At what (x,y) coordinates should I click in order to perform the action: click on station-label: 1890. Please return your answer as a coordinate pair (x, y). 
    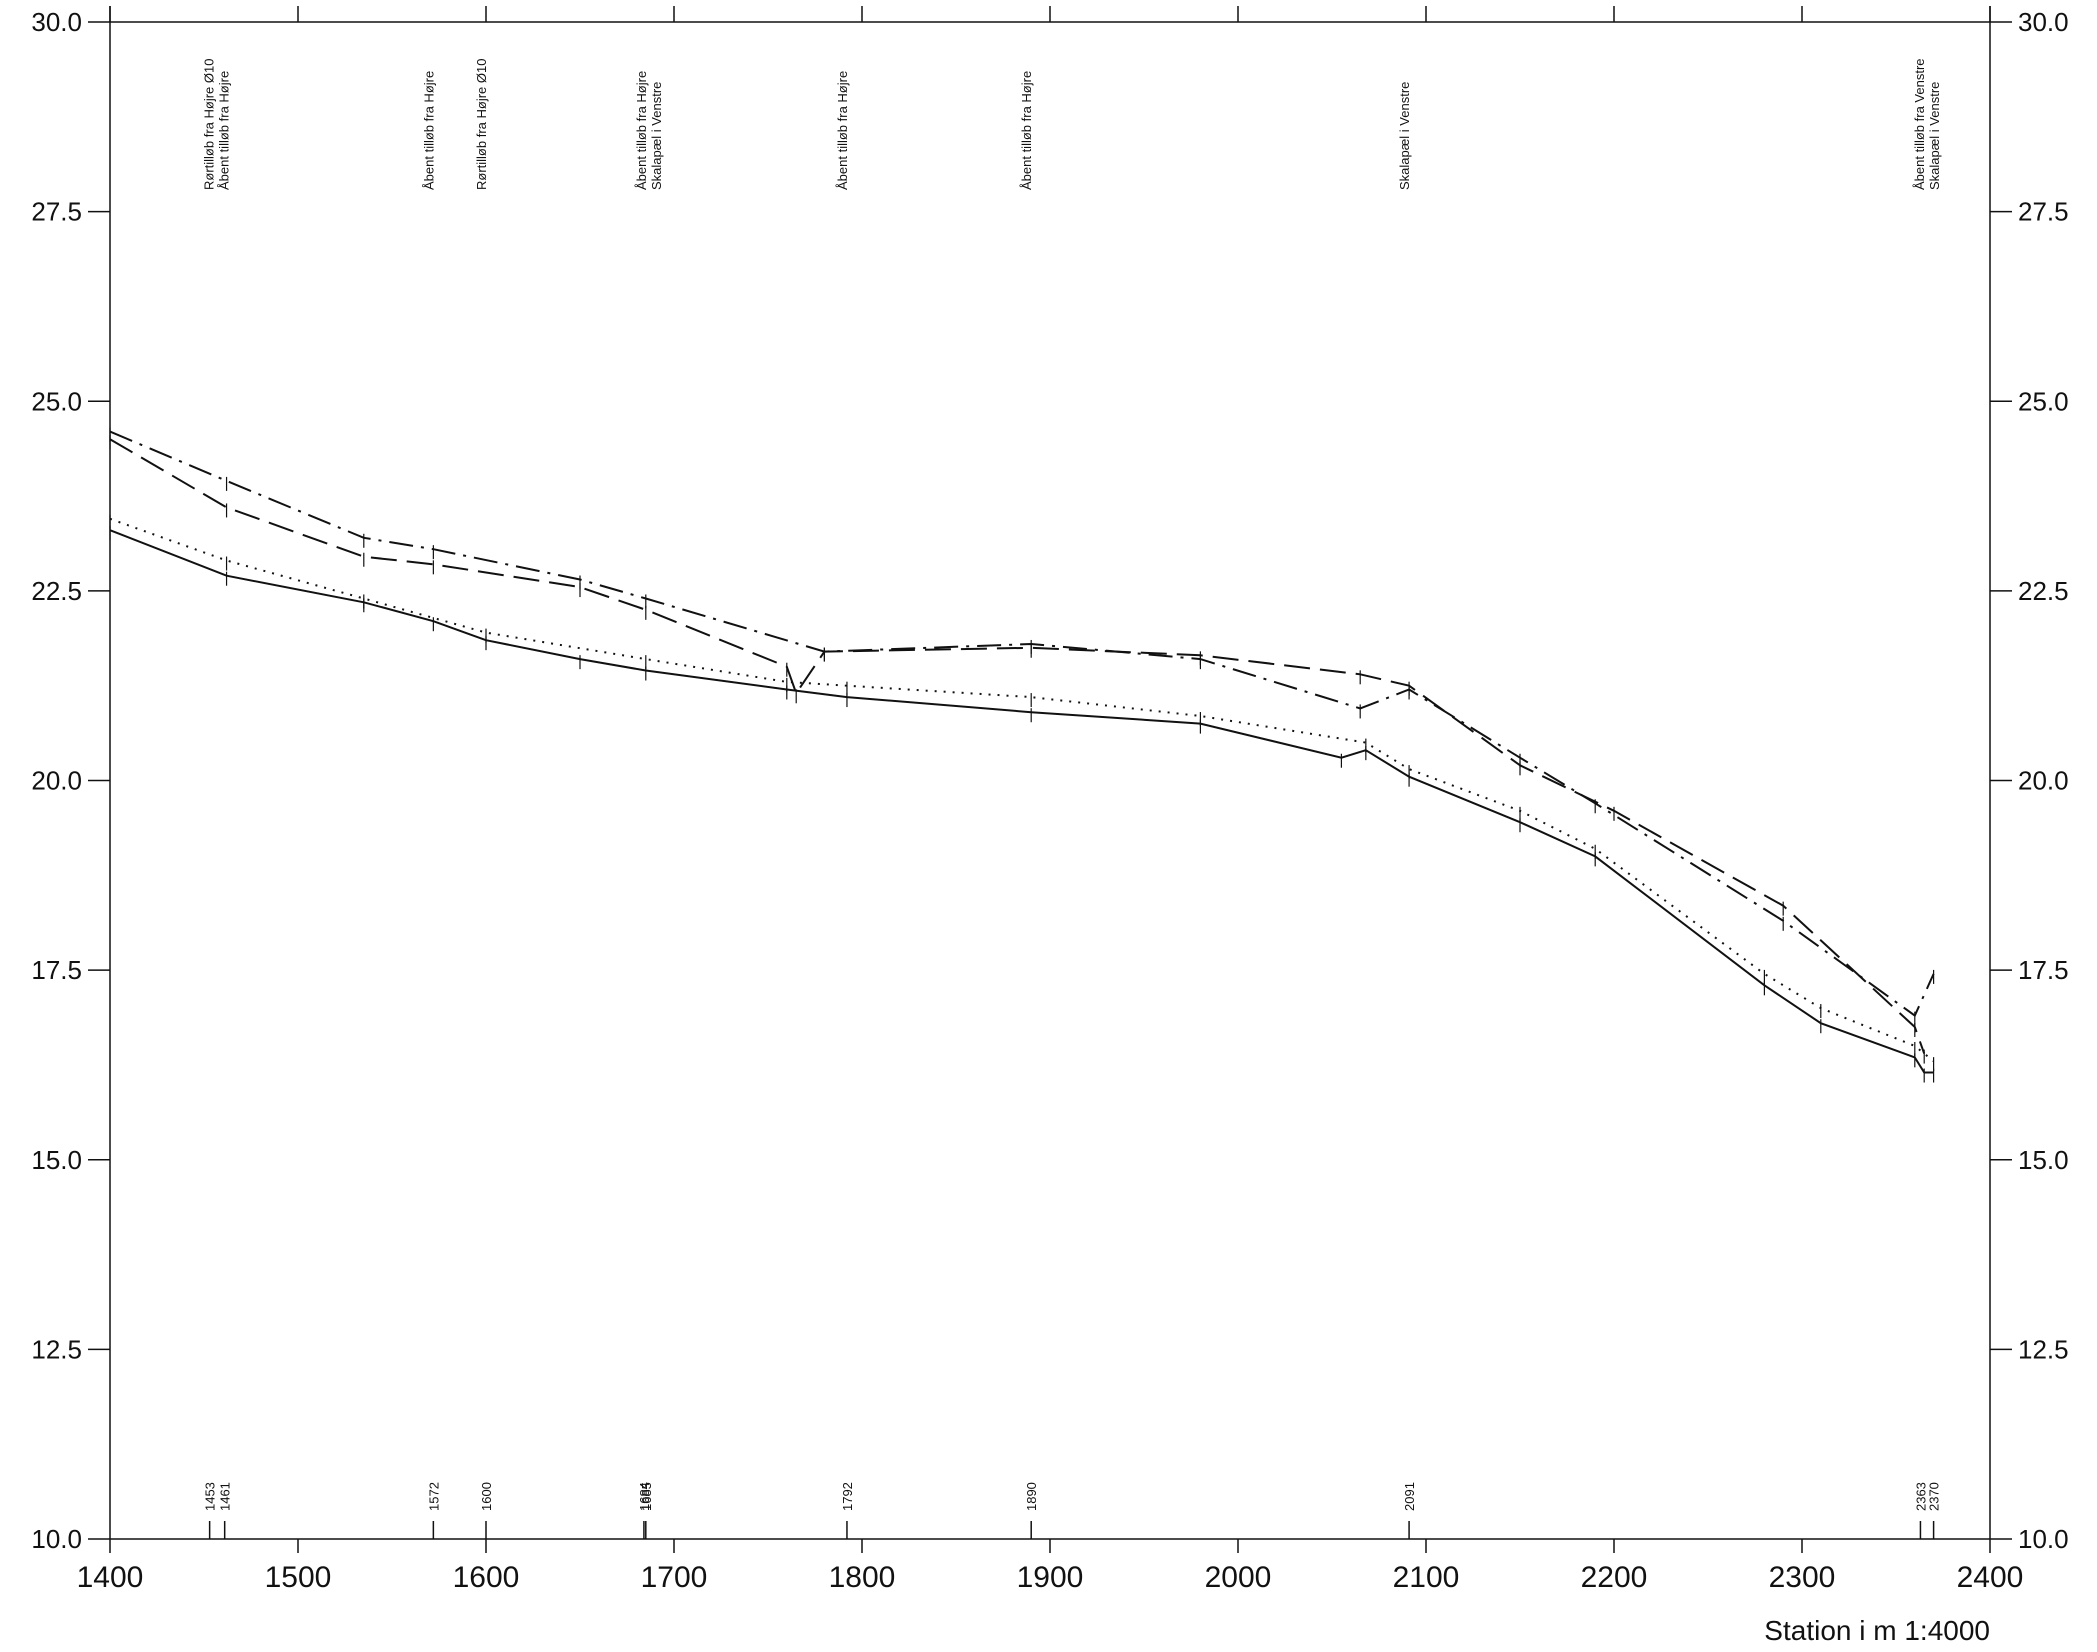
    Looking at the image, I should click on (1031, 1496).